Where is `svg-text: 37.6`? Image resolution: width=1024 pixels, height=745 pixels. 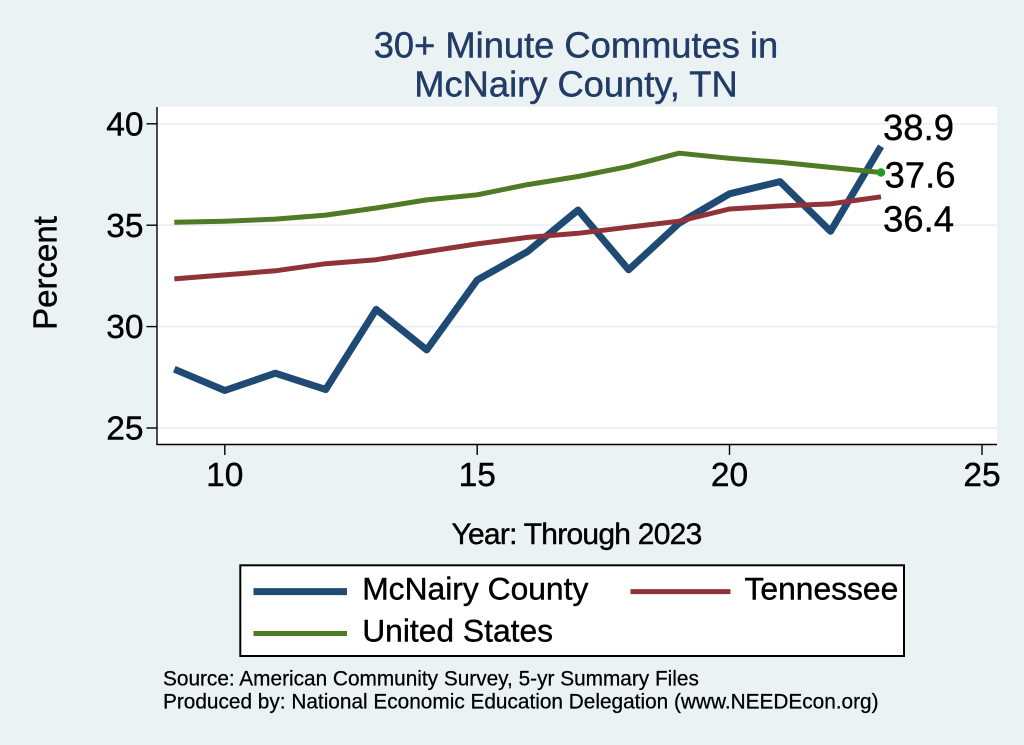
svg-text: 37.6 is located at coordinates (920, 174).